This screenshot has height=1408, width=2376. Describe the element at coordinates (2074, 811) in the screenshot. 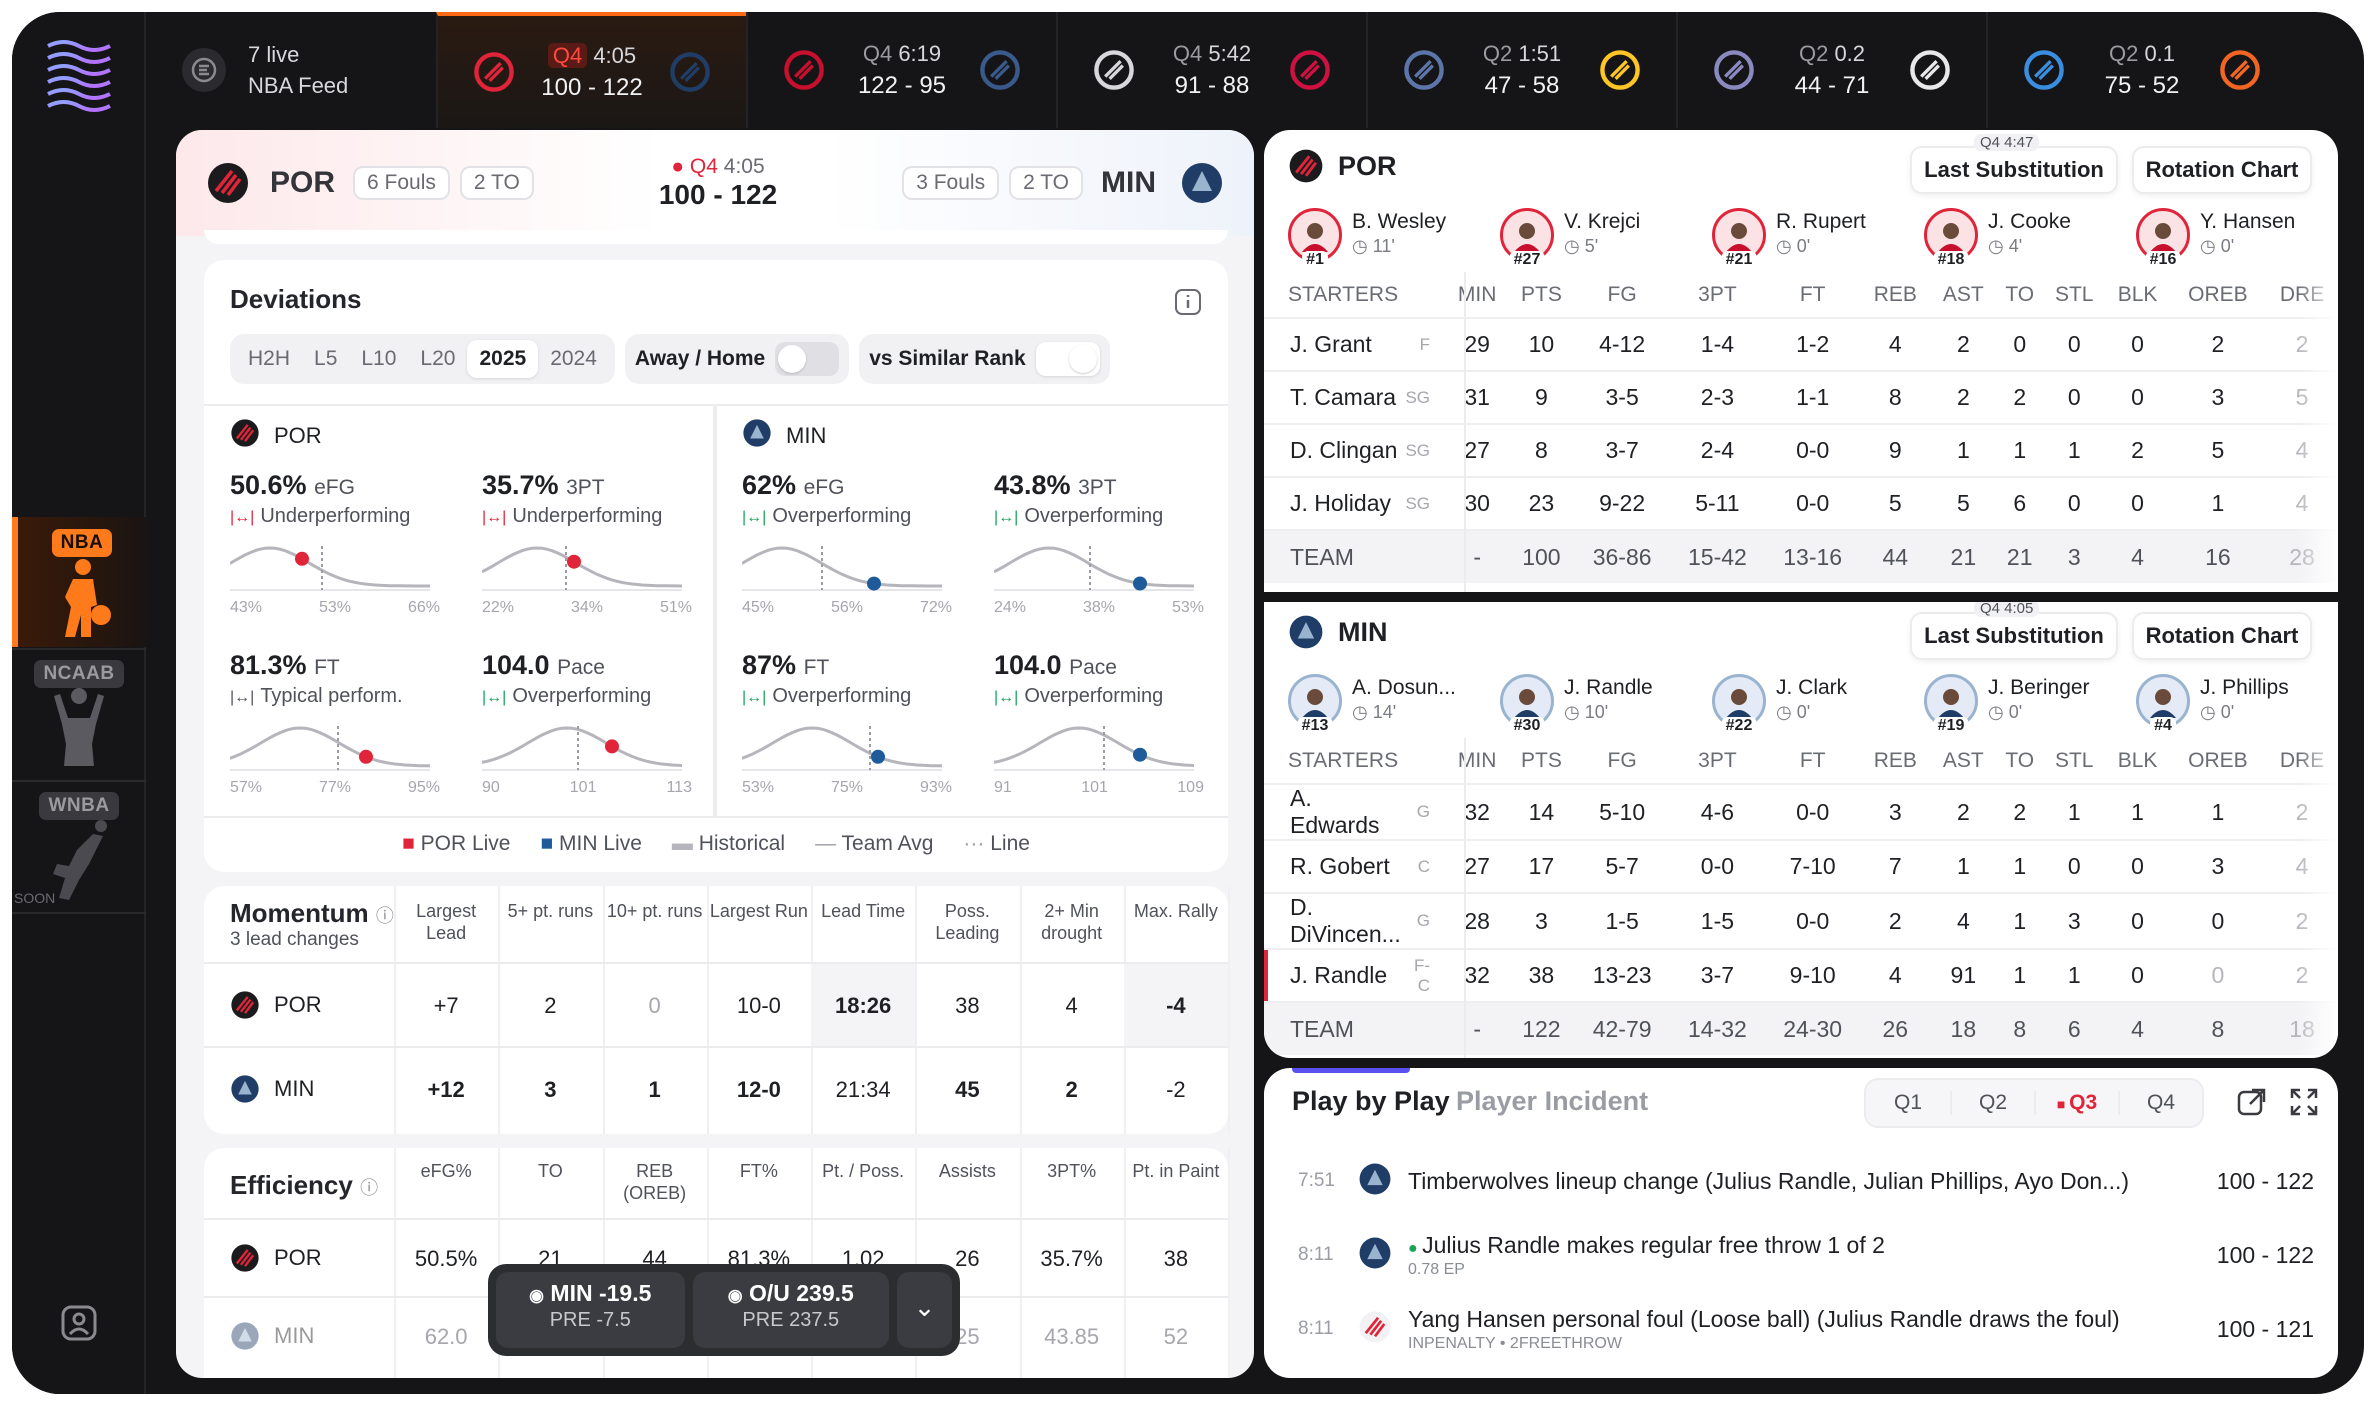

I see `stat-cell: 1` at that location.